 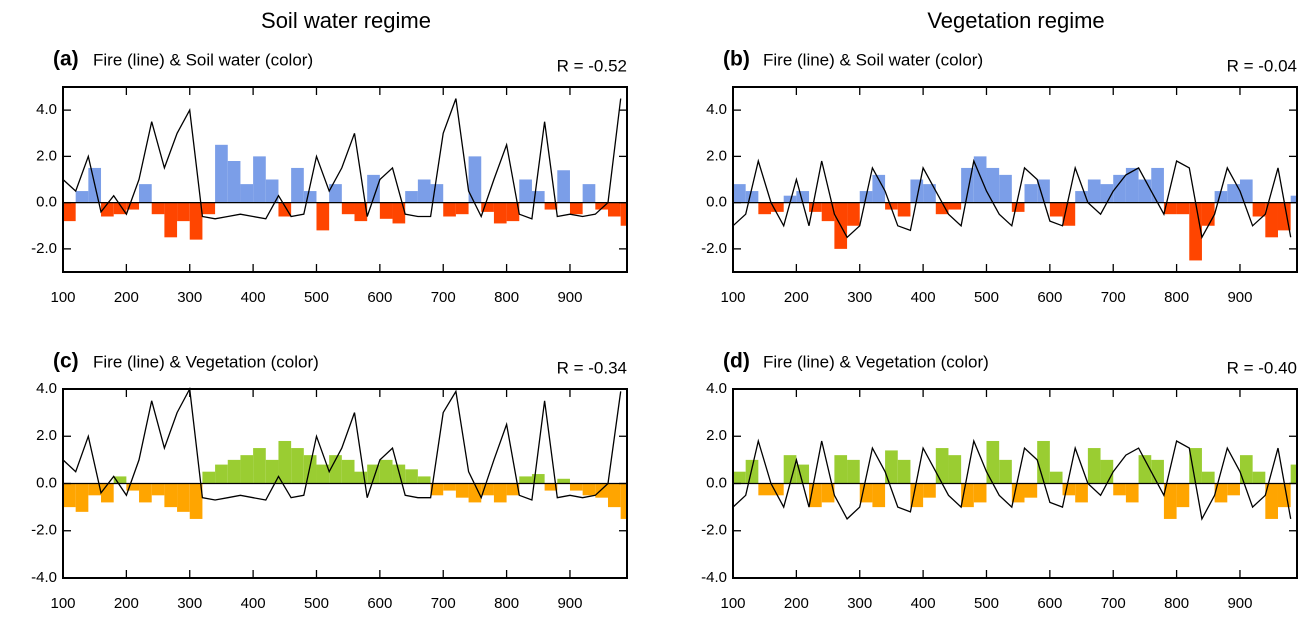 I want to click on x-tick-label: 100, so click(x=732, y=297).